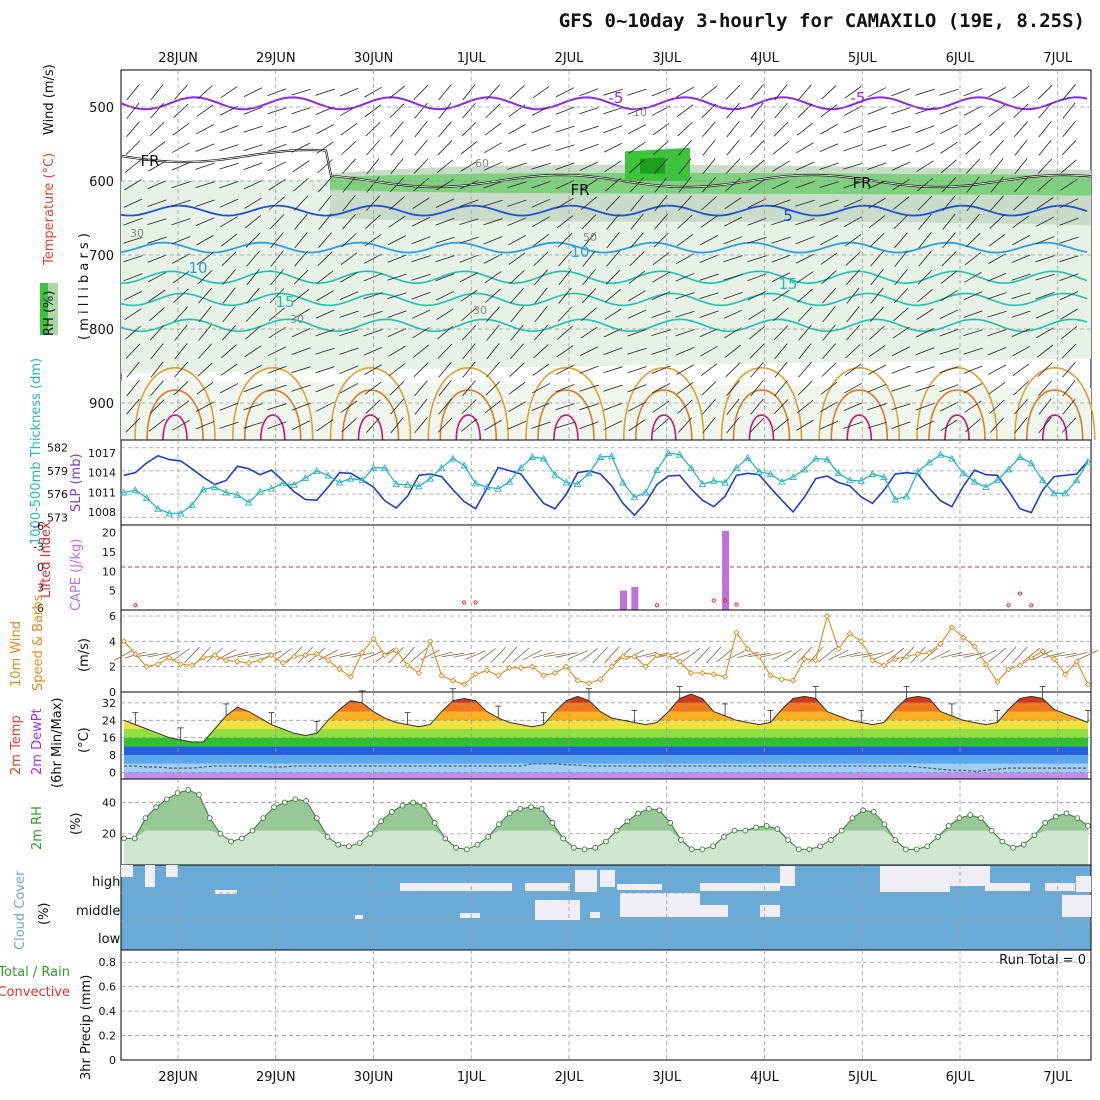 The width and height of the screenshot is (1100, 1100). Describe the element at coordinates (49, 209) in the screenshot. I see `temperature-axis-label: Temperature (°C)` at that location.